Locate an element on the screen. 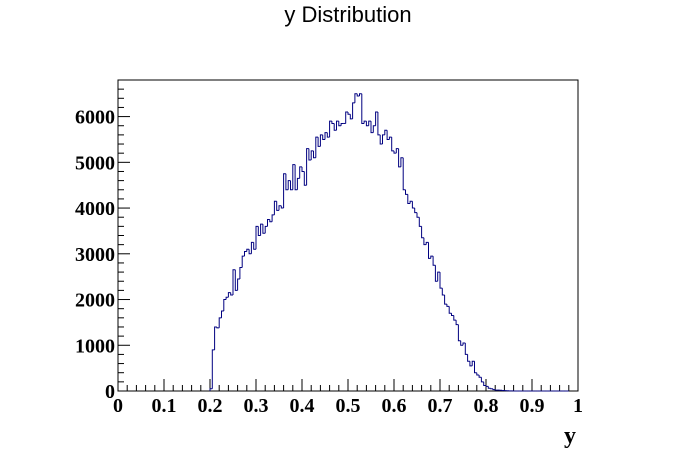 The image size is (696, 472). x-tick-label: 0.4 is located at coordinates (302, 406).